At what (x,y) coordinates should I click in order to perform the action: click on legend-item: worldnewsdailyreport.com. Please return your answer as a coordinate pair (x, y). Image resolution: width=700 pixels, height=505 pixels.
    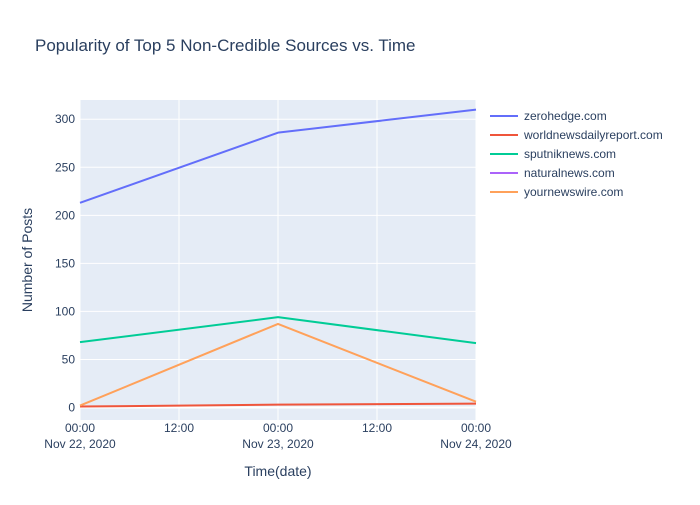
    Looking at the image, I should click on (576, 135).